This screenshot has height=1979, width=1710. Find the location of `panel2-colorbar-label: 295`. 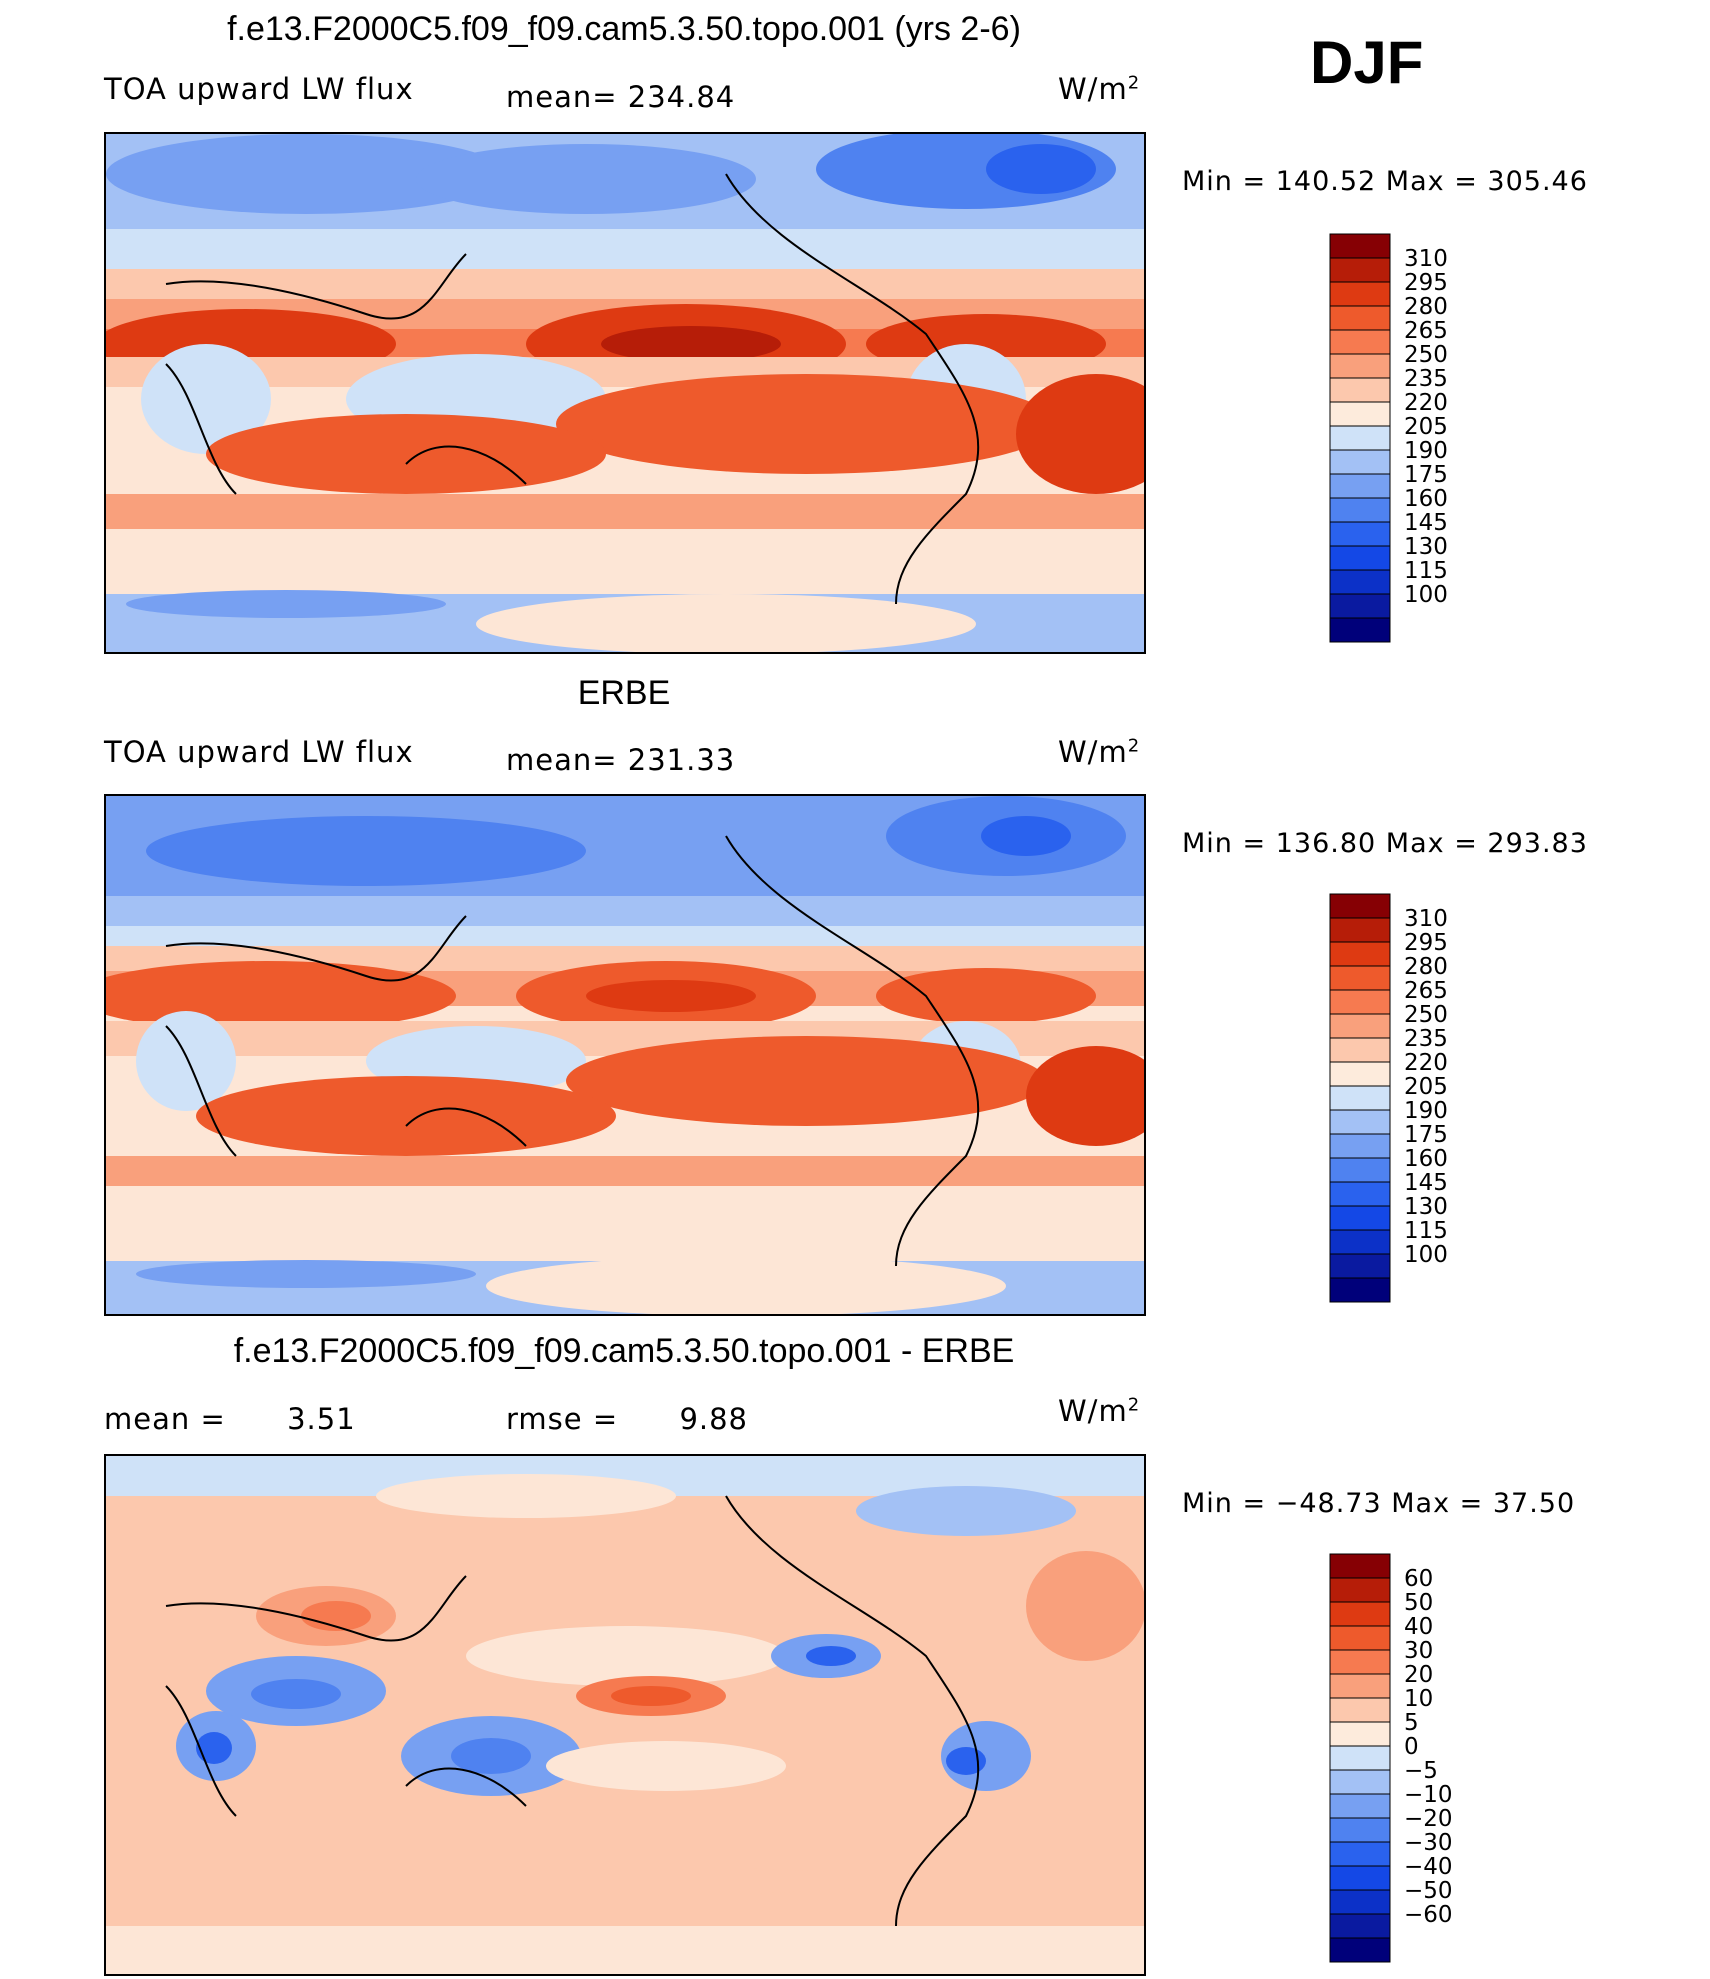

panel2-colorbar-label: 295 is located at coordinates (1426, 943).